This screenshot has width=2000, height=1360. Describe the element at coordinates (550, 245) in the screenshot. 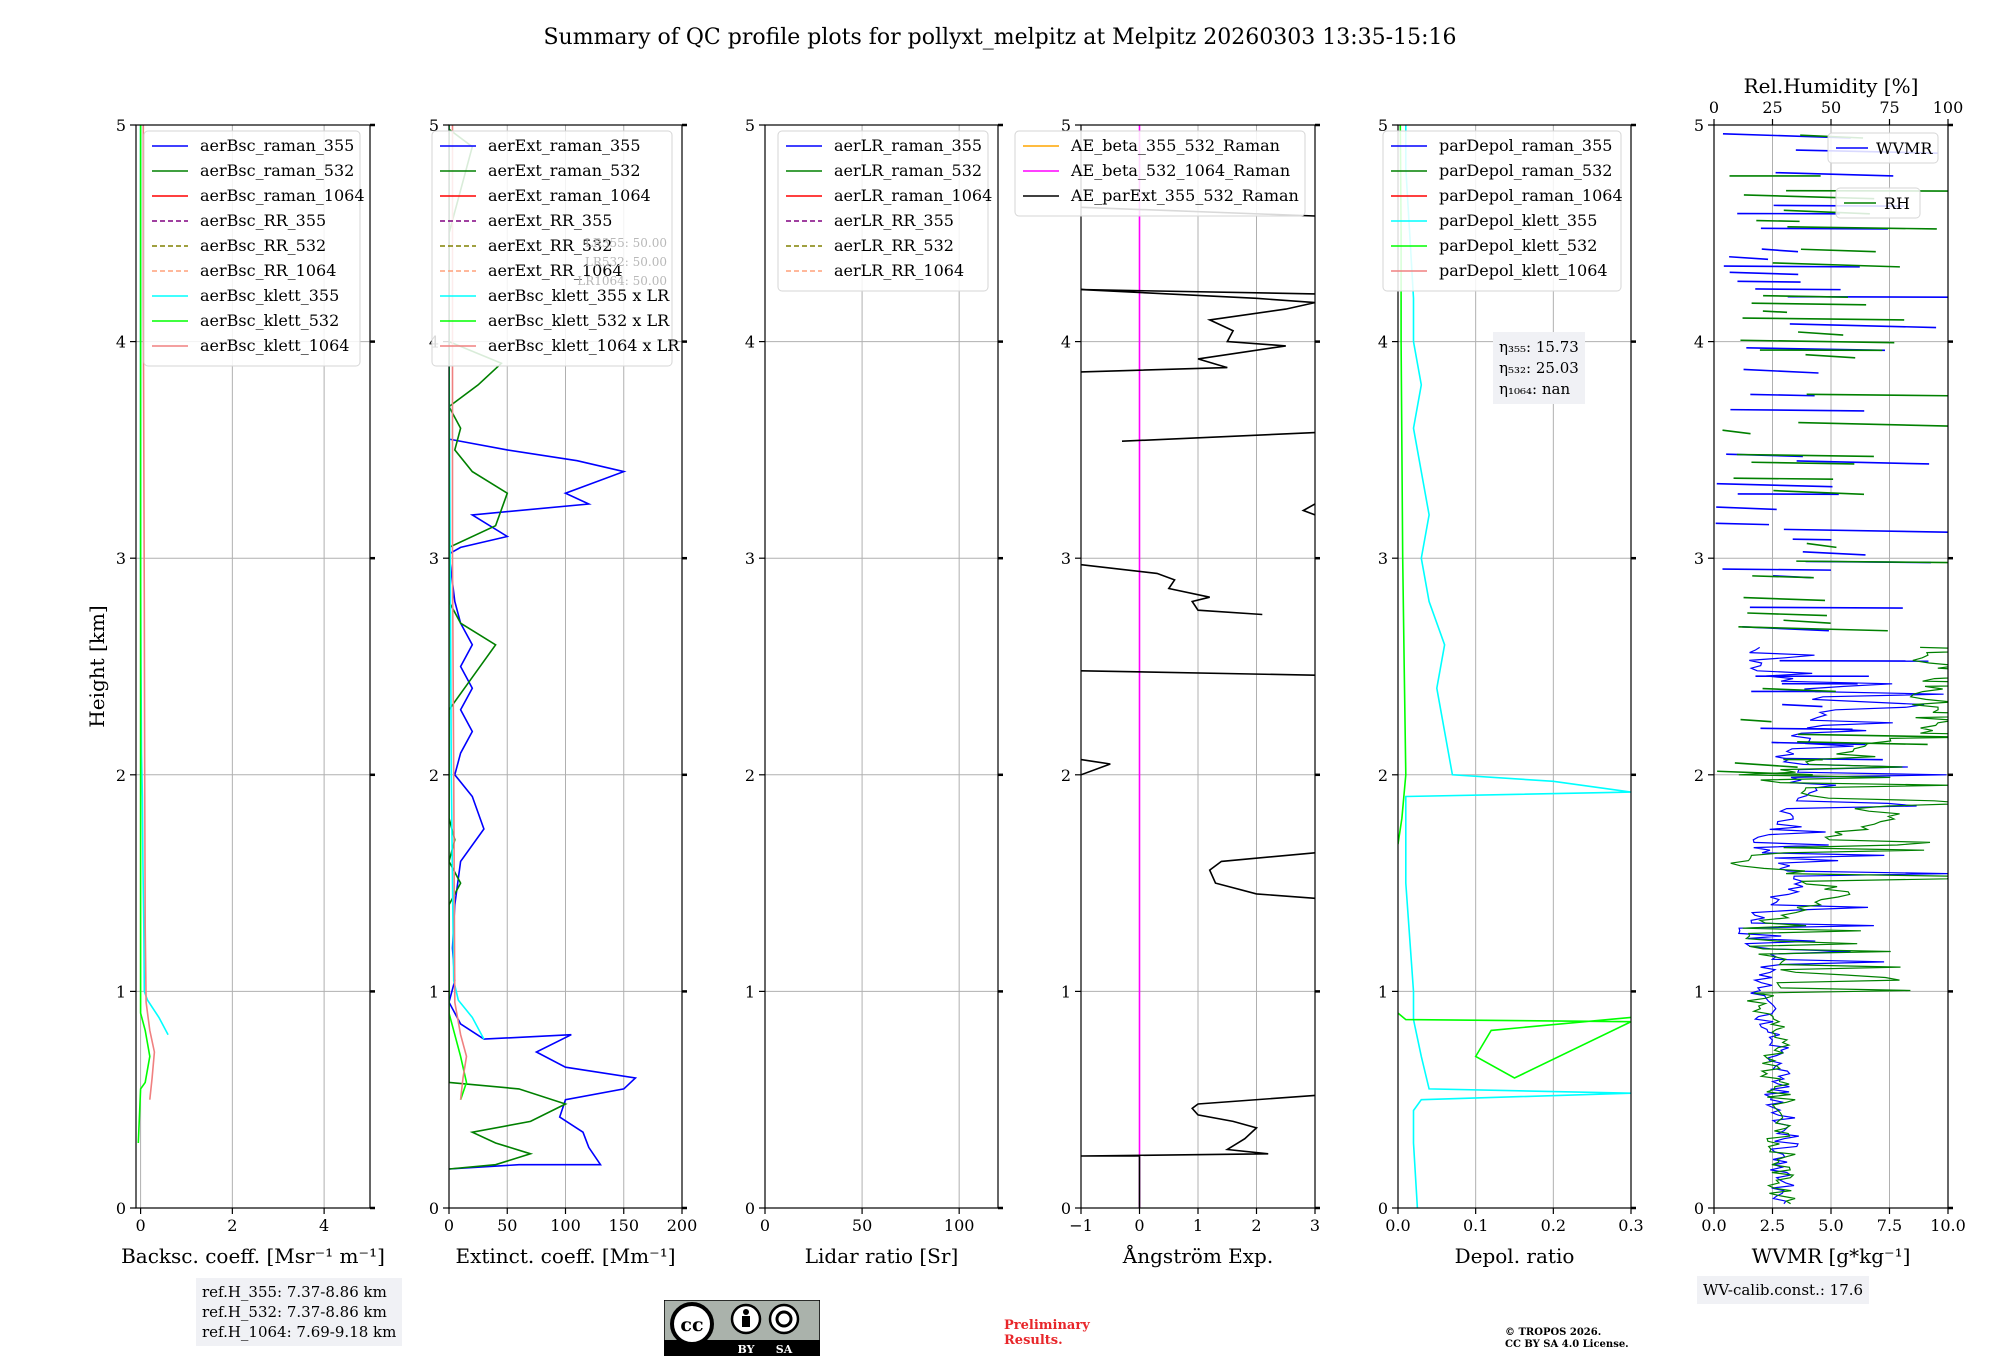

I see `legend-label: aerExt_RR_532` at that location.